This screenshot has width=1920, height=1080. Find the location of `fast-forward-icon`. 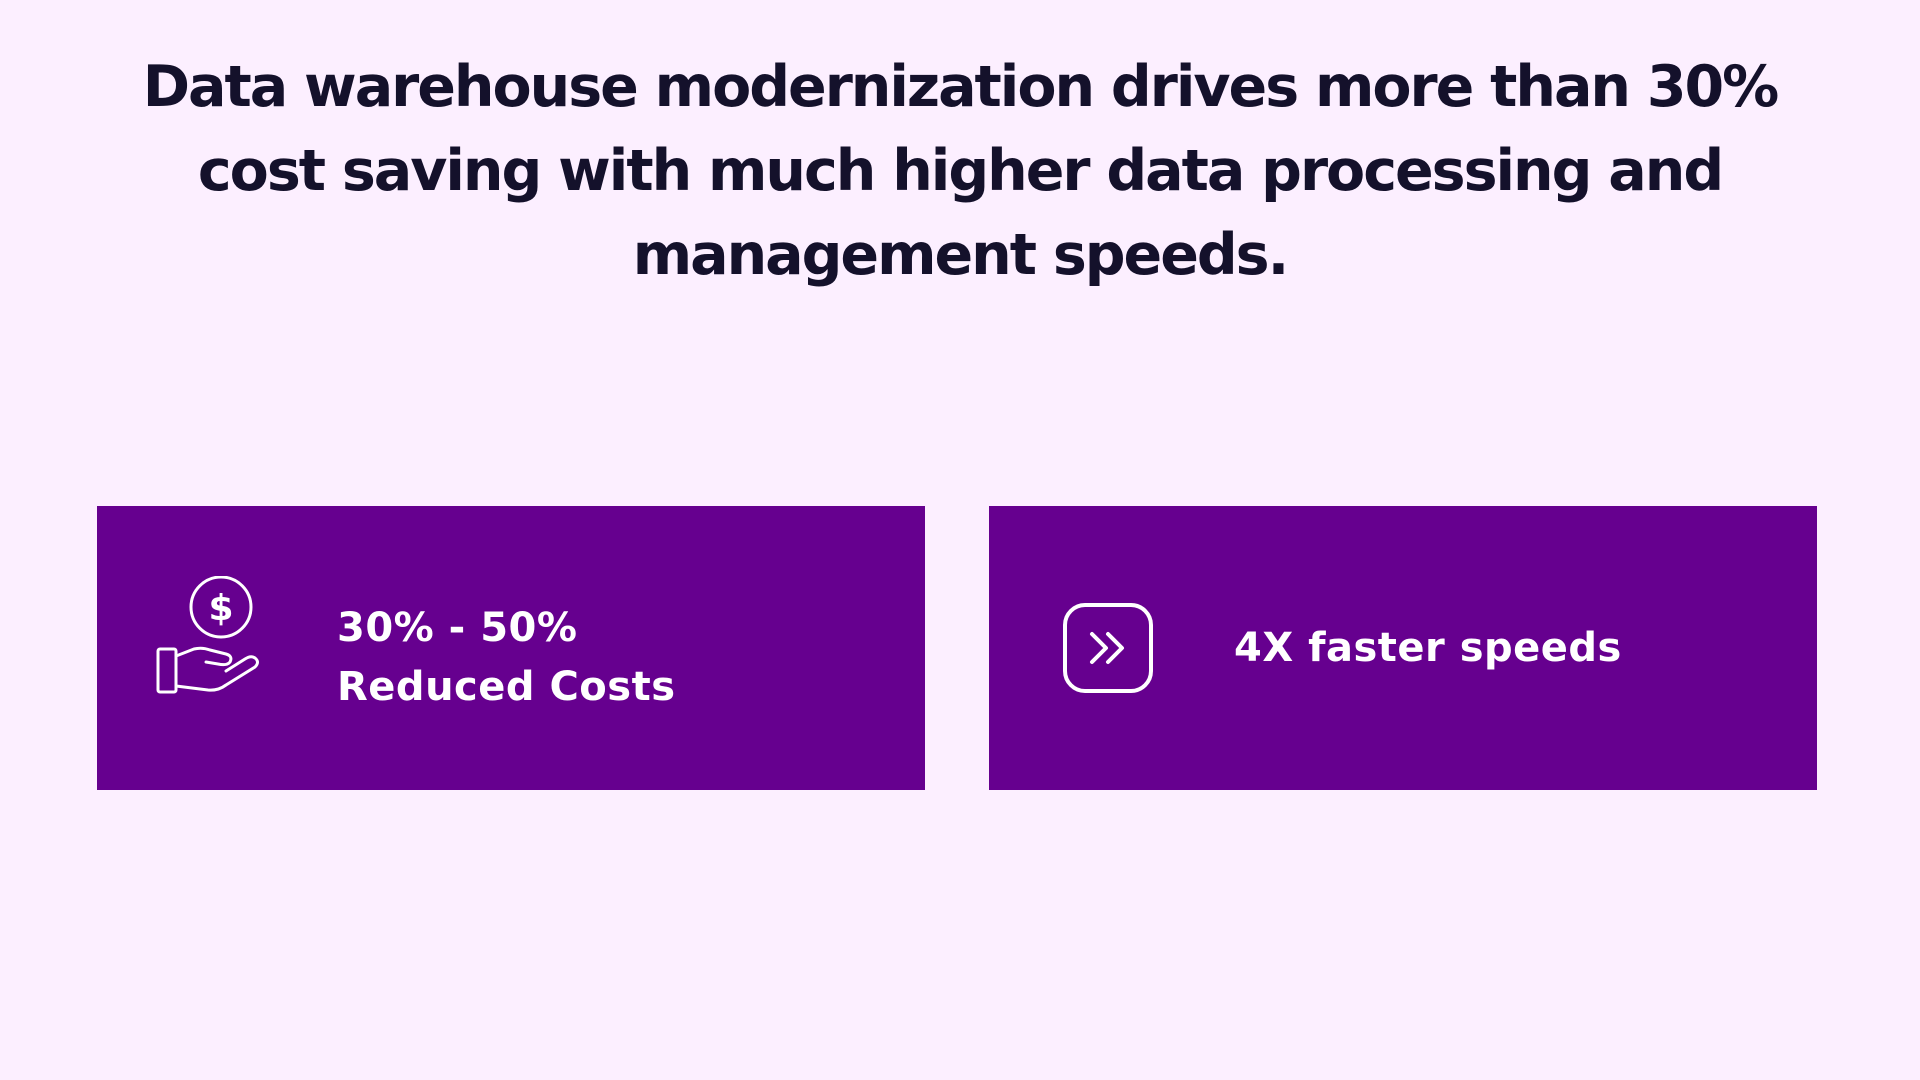

fast-forward-icon is located at coordinates (1108, 648).